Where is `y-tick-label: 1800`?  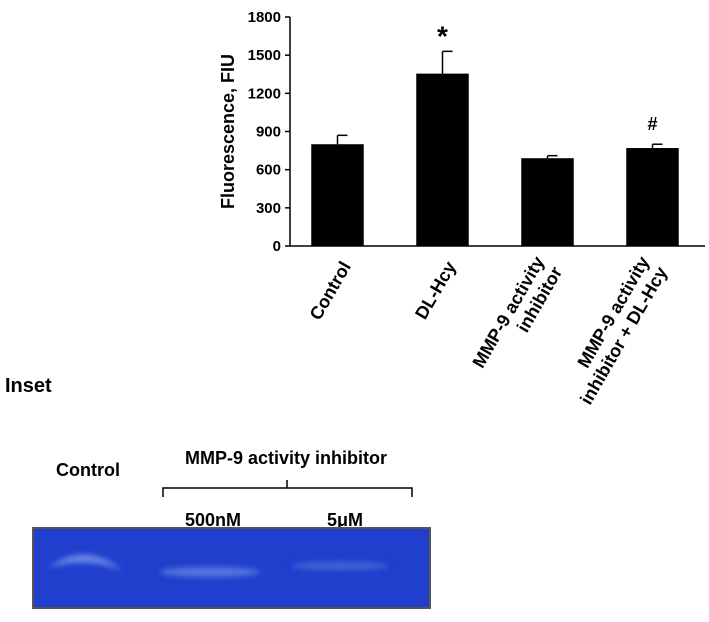 y-tick-label: 1800 is located at coordinates (264, 17).